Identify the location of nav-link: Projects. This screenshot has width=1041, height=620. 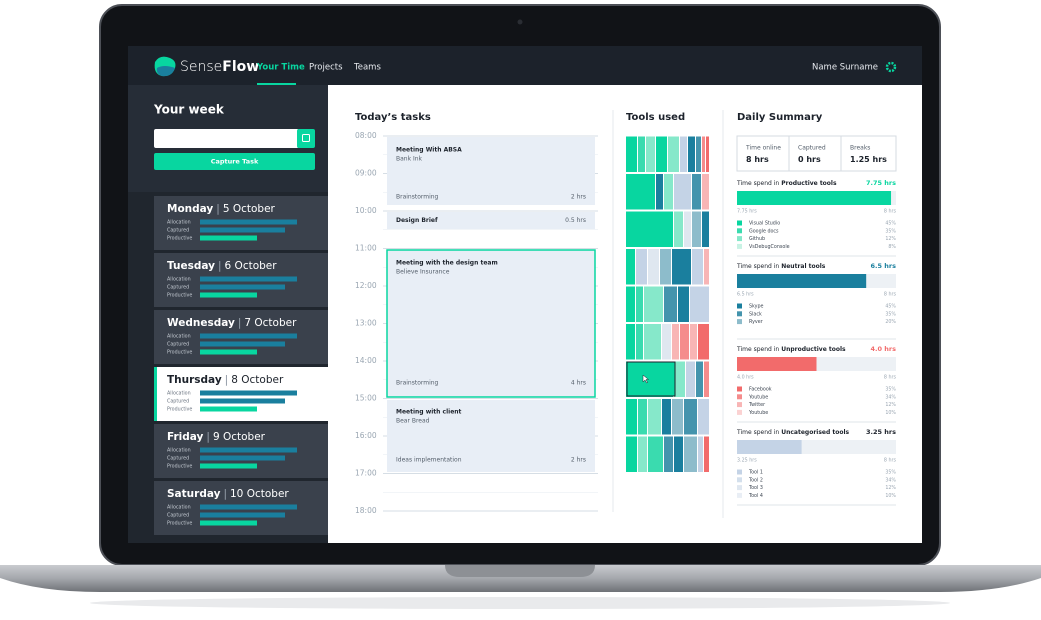
(326, 68).